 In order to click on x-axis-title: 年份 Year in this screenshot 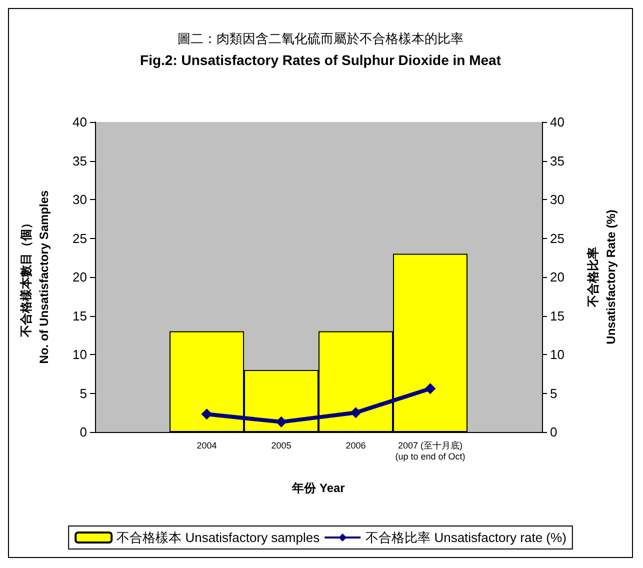, I will do `click(318, 488)`.